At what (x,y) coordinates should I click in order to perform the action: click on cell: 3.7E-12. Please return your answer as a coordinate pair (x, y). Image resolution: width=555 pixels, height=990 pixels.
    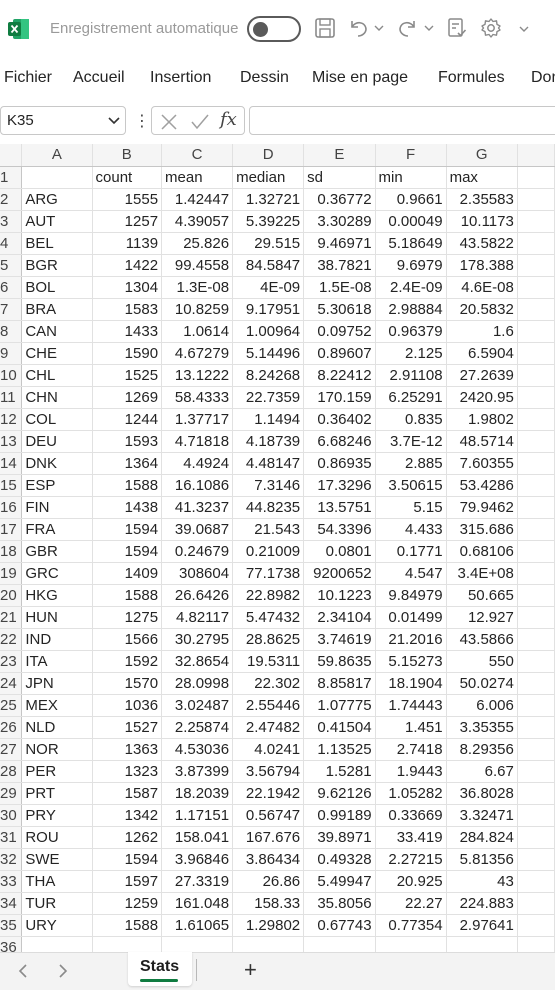
    Looking at the image, I should click on (411, 441).